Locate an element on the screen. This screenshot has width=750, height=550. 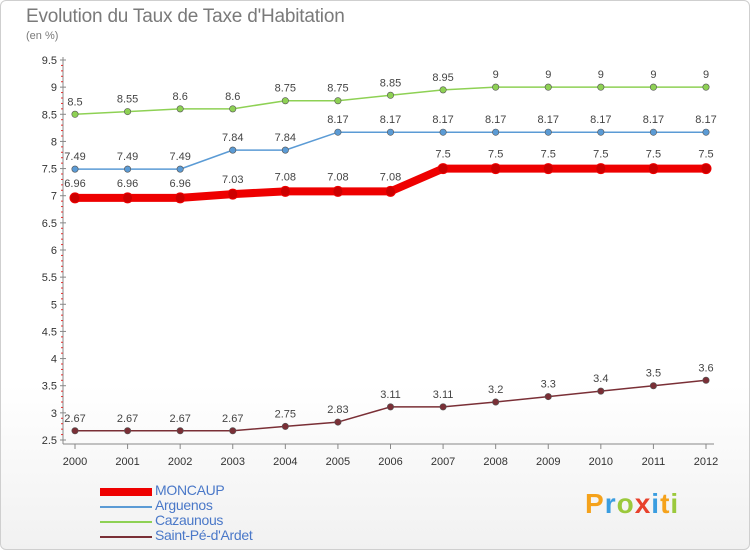
logo-letter: o is located at coordinates (625, 503).